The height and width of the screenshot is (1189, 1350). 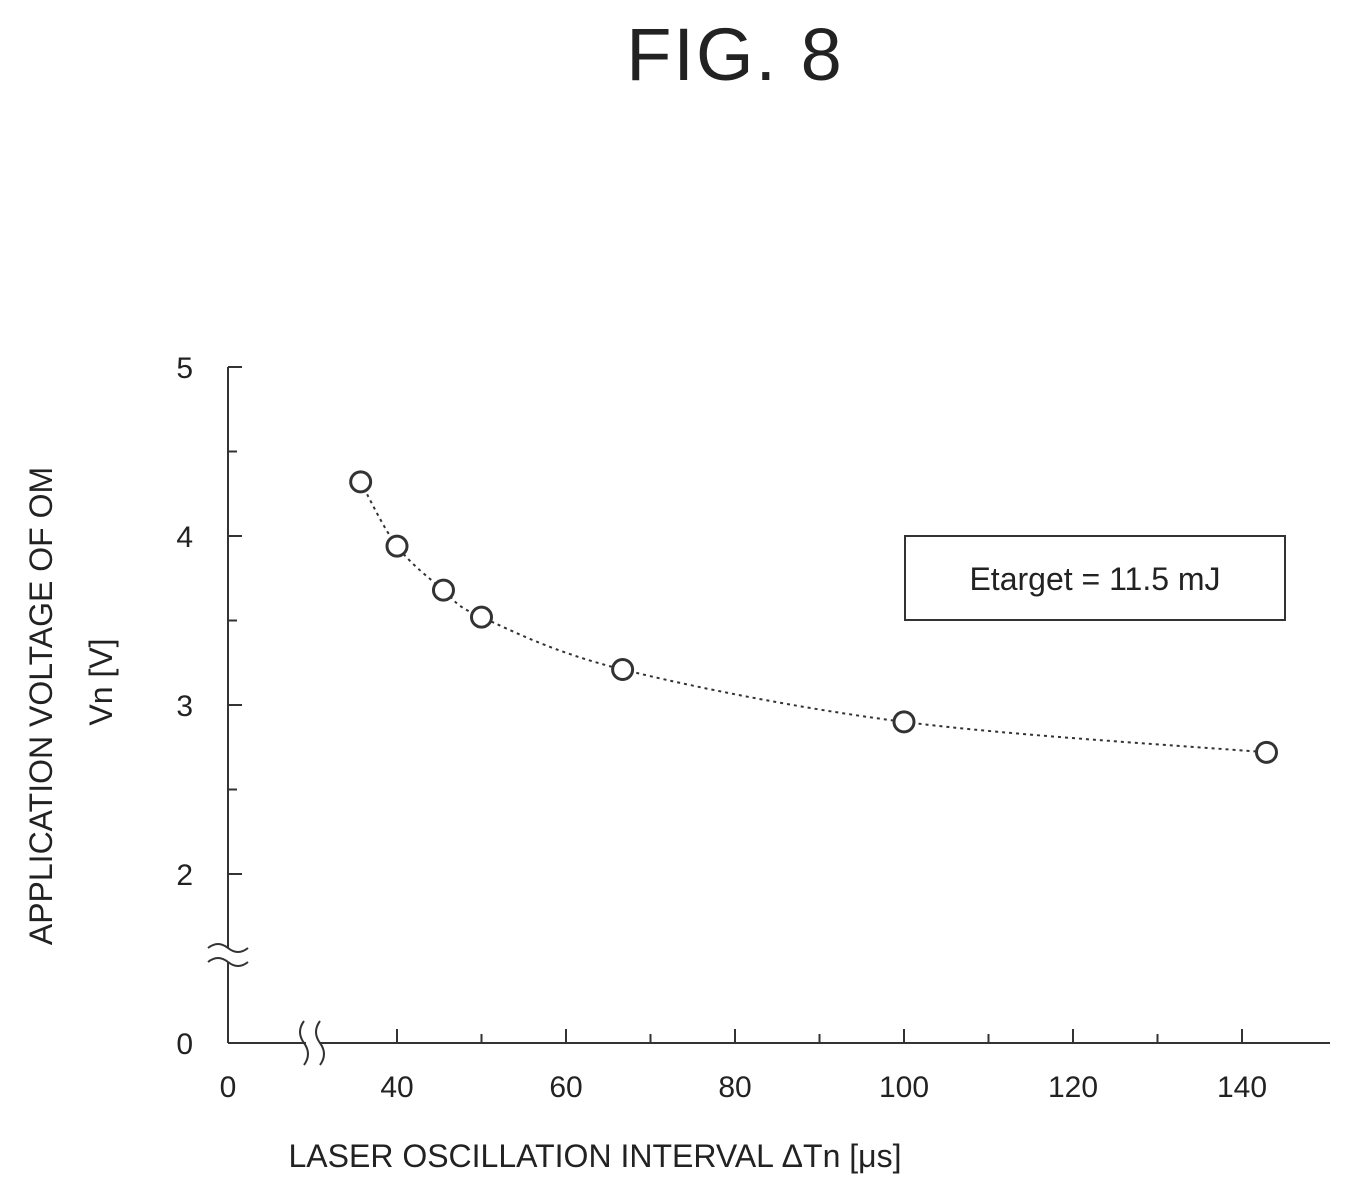 What do you see at coordinates (1242, 1087) in the screenshot?
I see `x-tick-label: 140` at bounding box center [1242, 1087].